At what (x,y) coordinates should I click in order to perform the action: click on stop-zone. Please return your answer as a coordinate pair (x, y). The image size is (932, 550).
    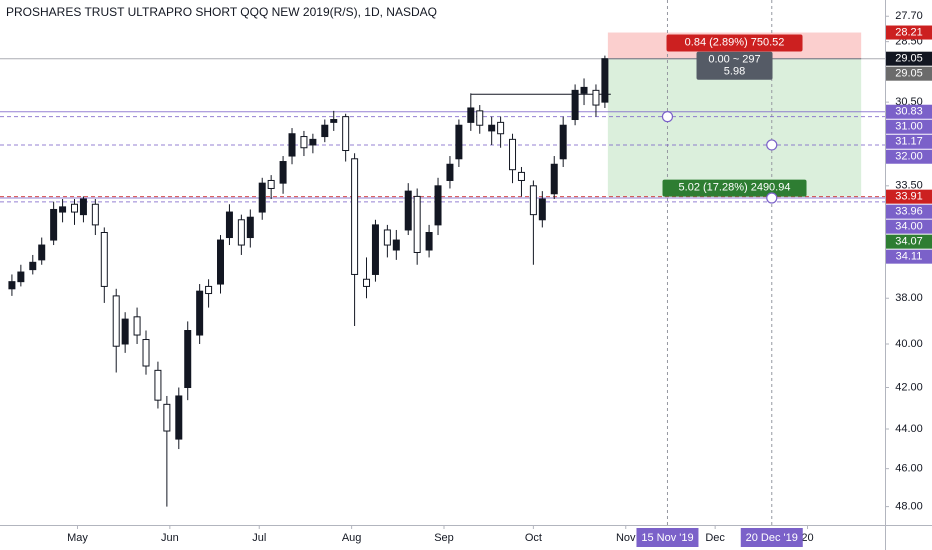
    Looking at the image, I should click on (734, 127).